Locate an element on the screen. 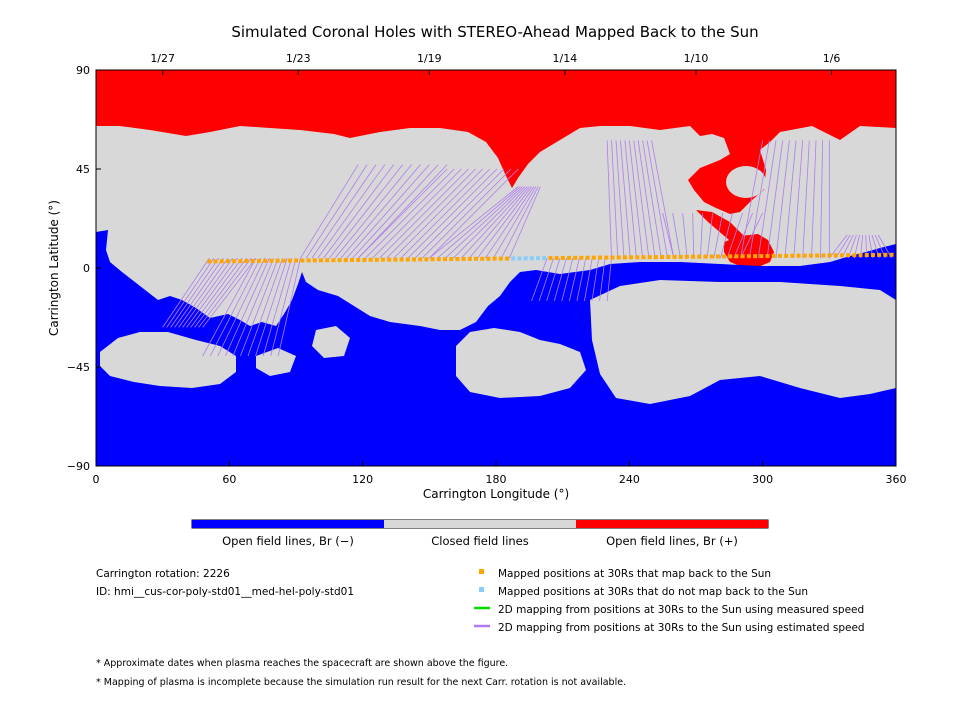 This screenshot has width=960, height=720. y-tick-label: −90 is located at coordinates (78, 466).